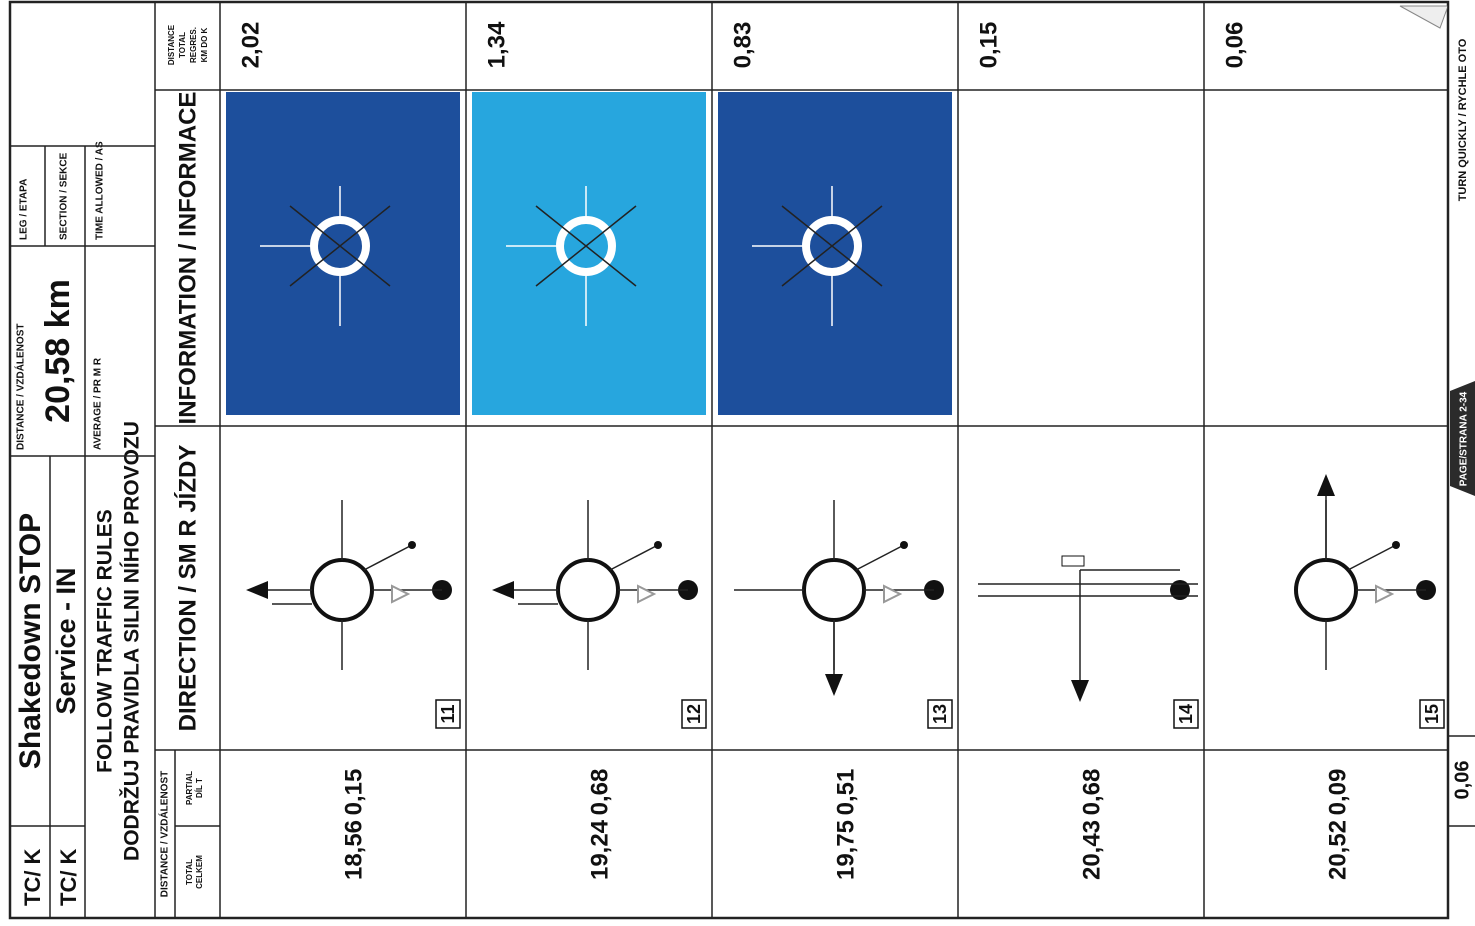 This screenshot has height=926, width=1475. I want to click on page-curl, so click(1424, 17).